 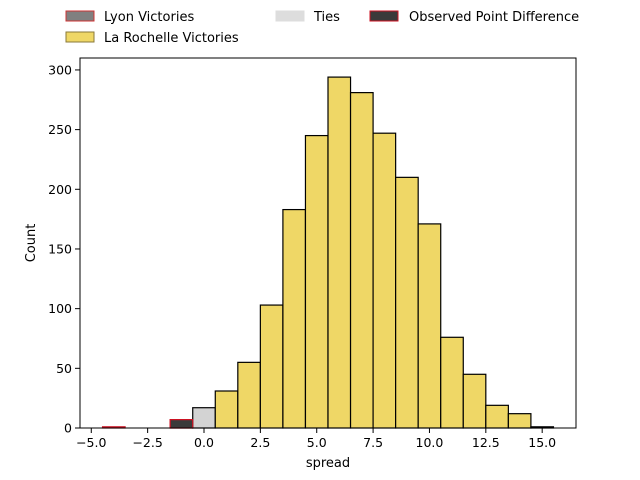 I want to click on y-tick-label: 0, so click(x=68, y=428).